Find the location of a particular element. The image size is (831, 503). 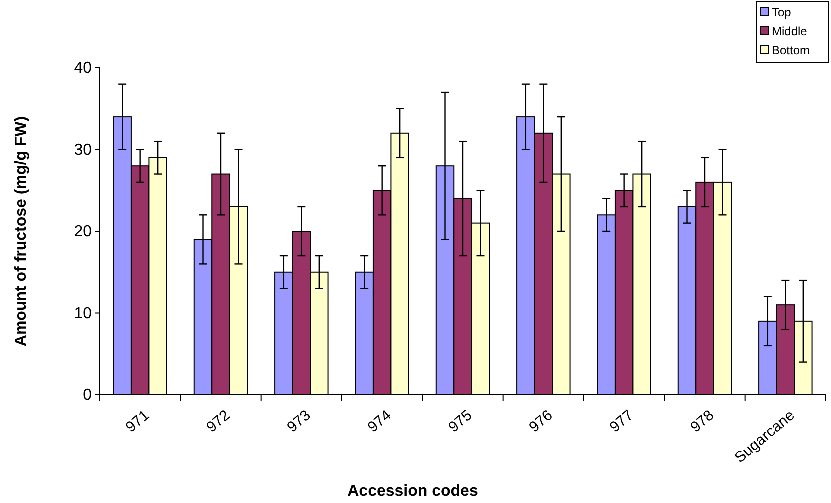

x-tick-label: 972 is located at coordinates (218, 421).